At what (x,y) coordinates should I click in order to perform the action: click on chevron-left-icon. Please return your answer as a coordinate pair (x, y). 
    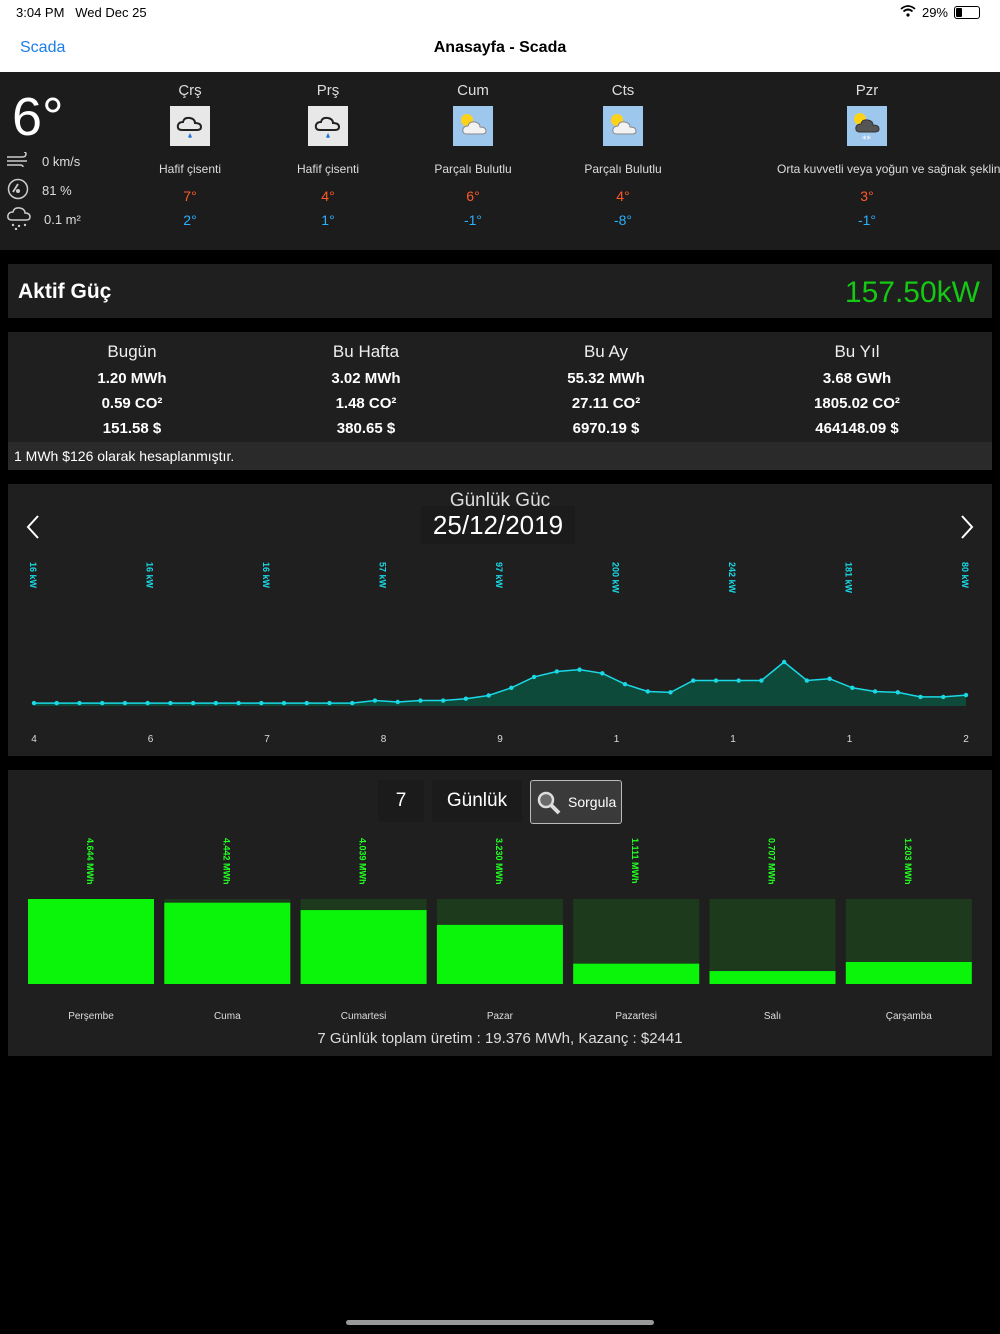
    Looking at the image, I should click on (33, 529).